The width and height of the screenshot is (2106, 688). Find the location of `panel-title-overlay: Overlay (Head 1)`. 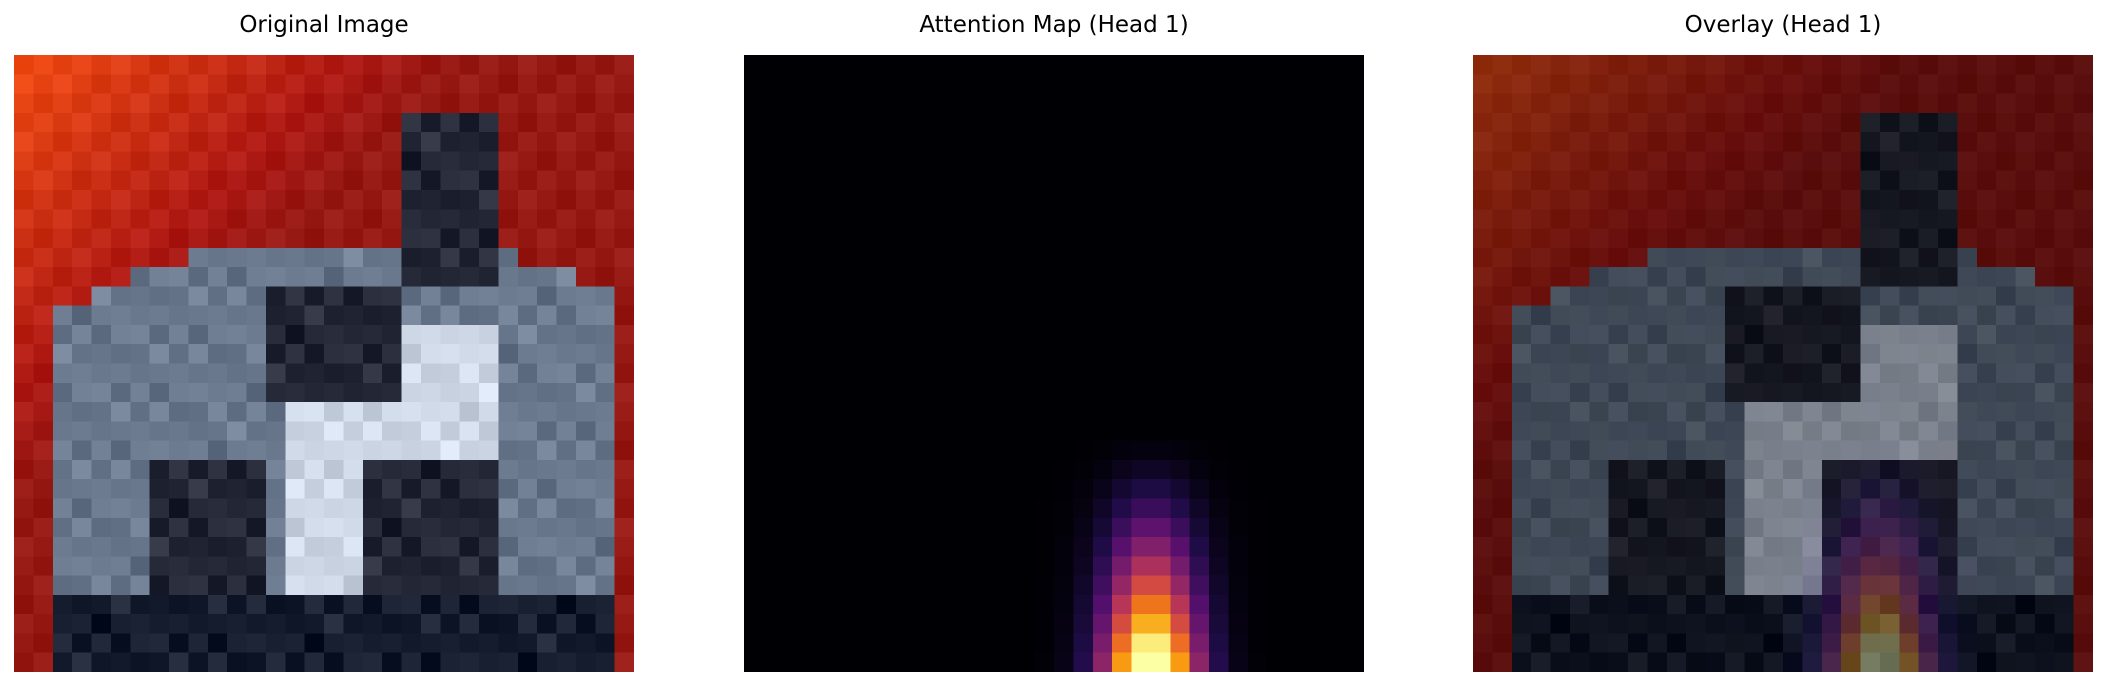

panel-title-overlay: Overlay (Head 1) is located at coordinates (1783, 25).